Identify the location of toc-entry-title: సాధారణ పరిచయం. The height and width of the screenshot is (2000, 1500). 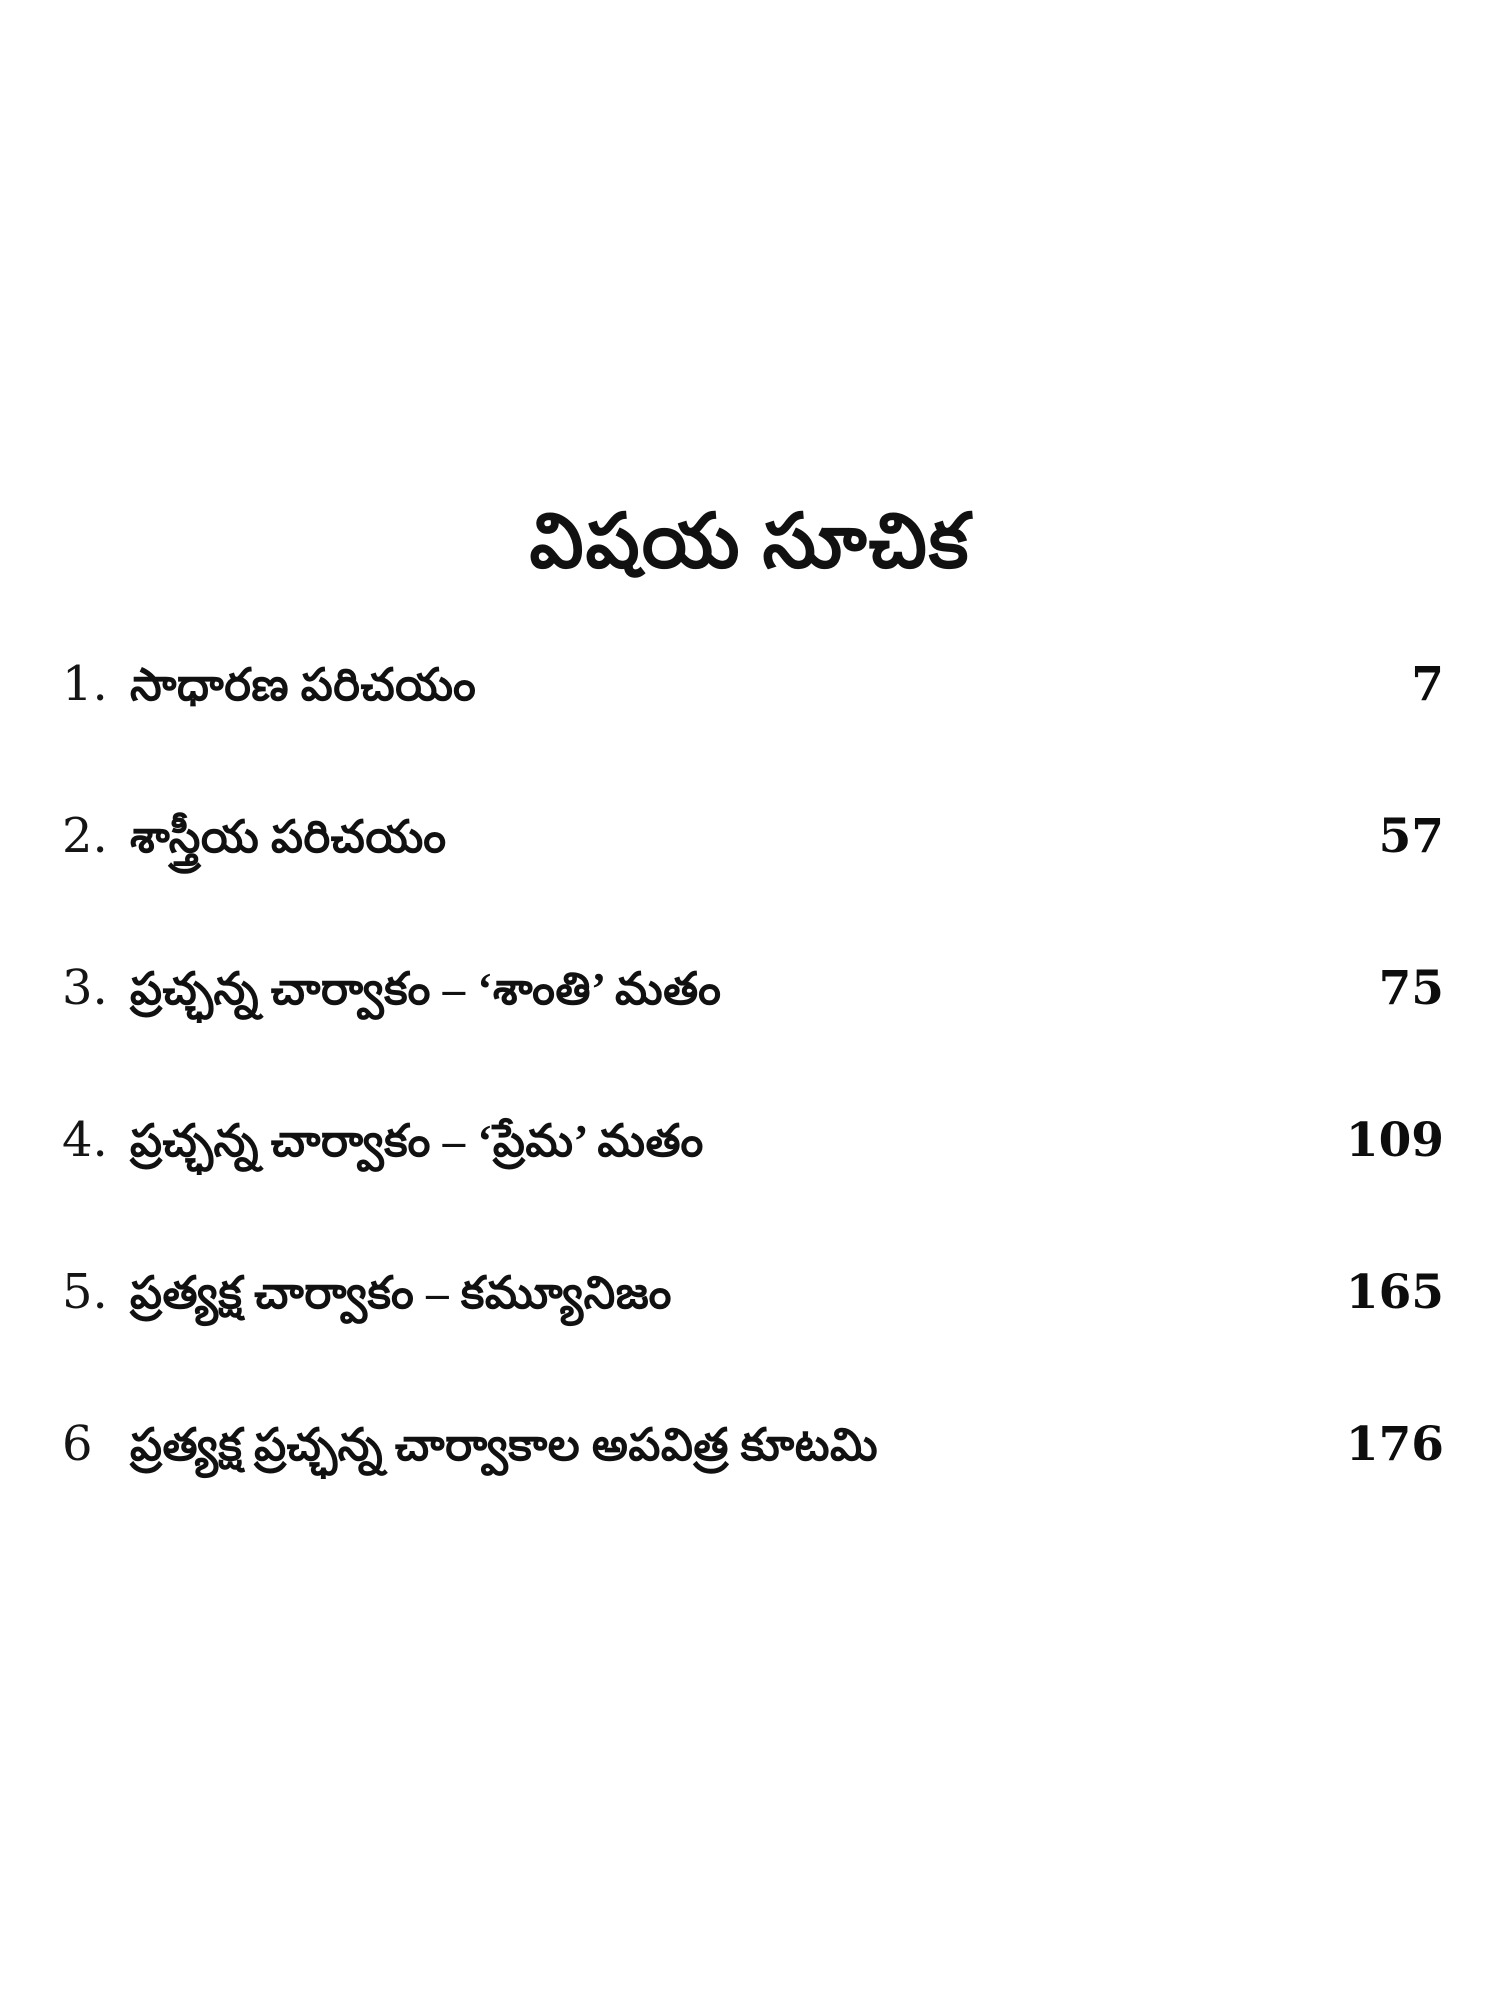
(303, 685).